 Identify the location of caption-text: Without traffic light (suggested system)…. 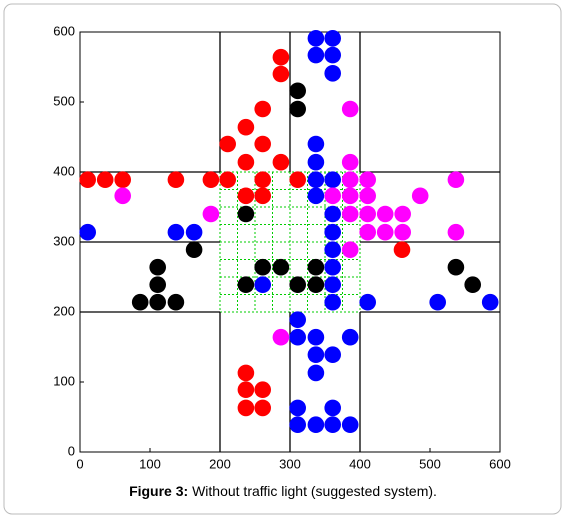
(314, 491).